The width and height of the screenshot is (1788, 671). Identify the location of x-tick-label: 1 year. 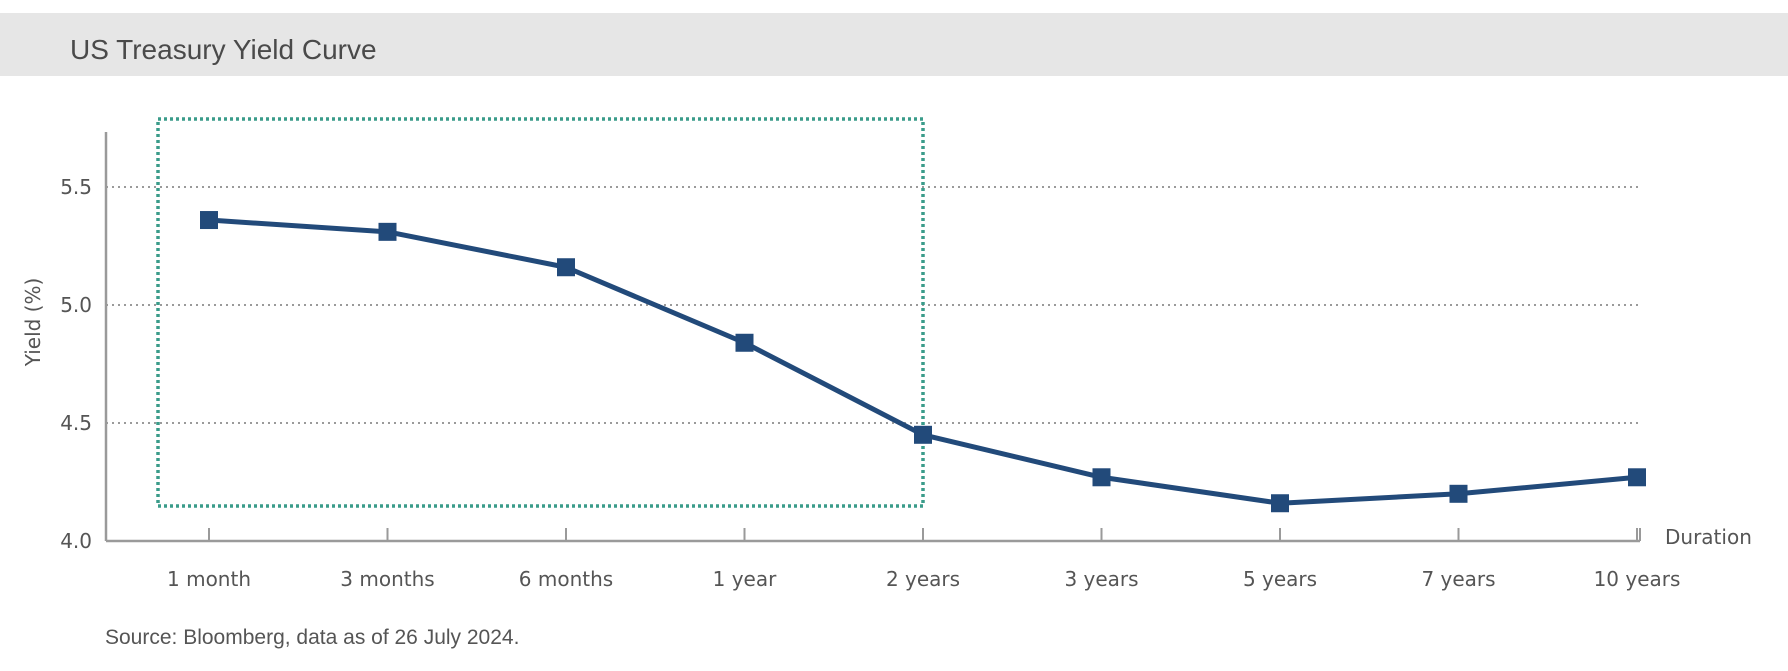
(745, 579).